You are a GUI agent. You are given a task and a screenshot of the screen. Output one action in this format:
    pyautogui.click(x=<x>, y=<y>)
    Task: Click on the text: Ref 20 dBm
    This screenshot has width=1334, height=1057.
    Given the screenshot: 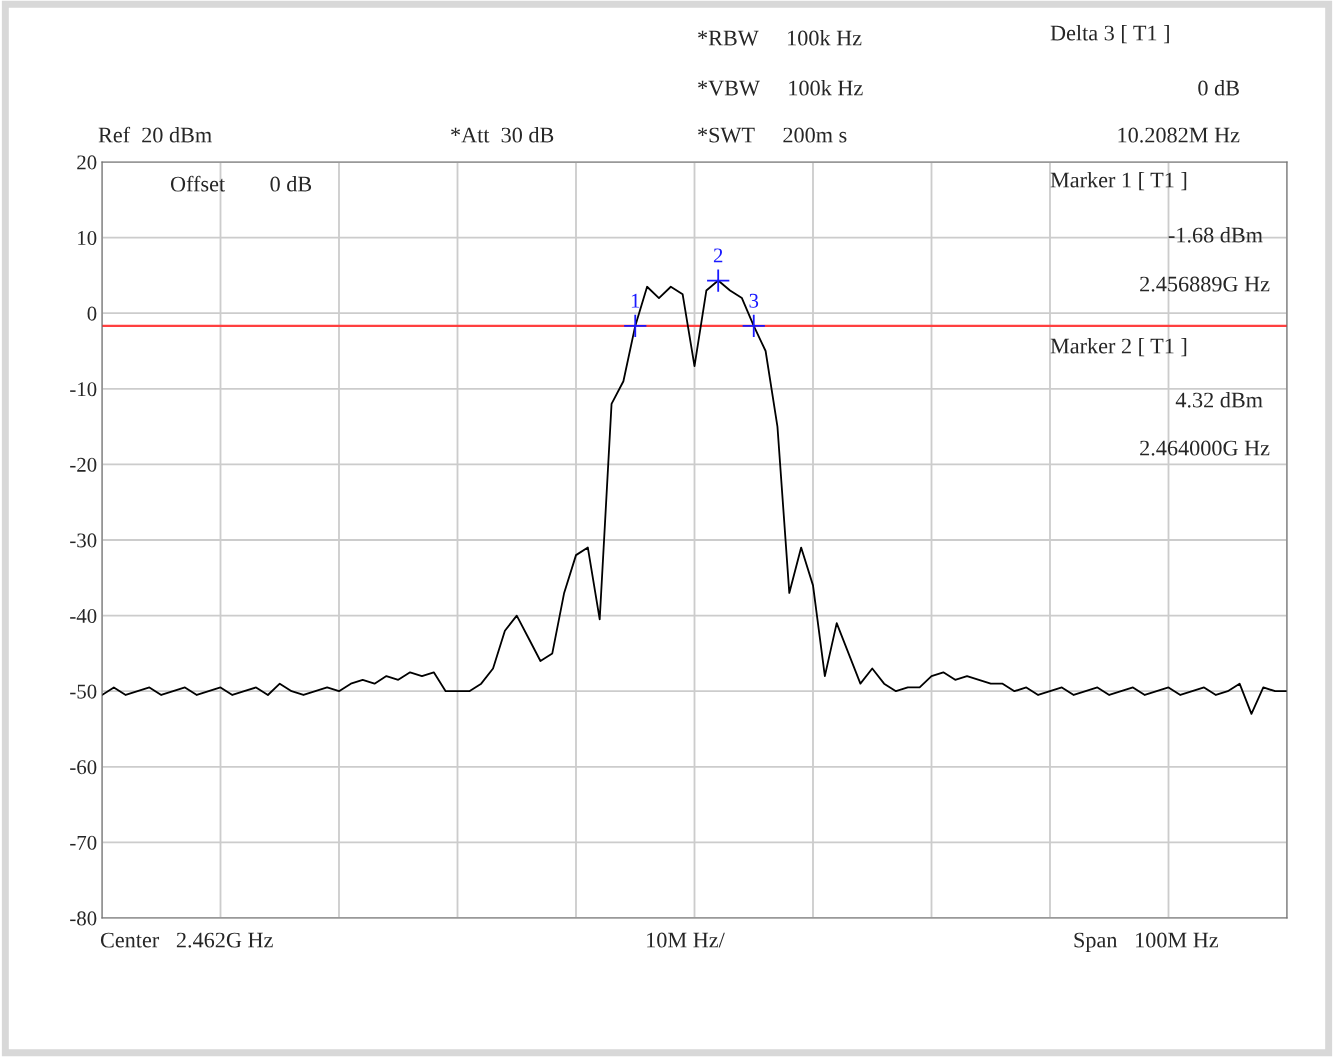 What is the action you would take?
    pyautogui.click(x=155, y=134)
    